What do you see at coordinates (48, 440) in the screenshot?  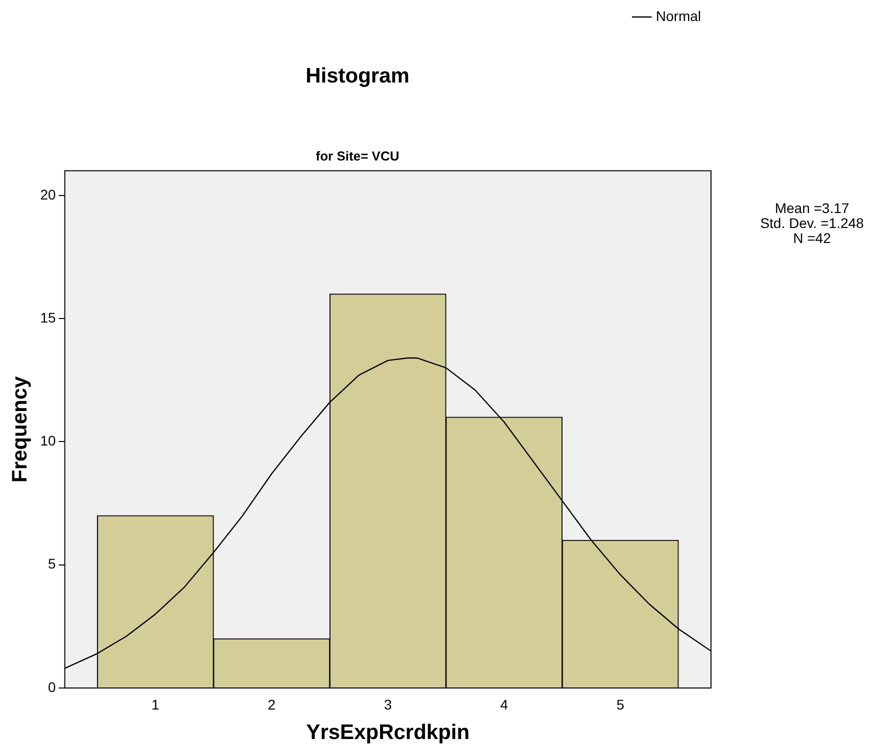 I see `y-tick-label: 10` at bounding box center [48, 440].